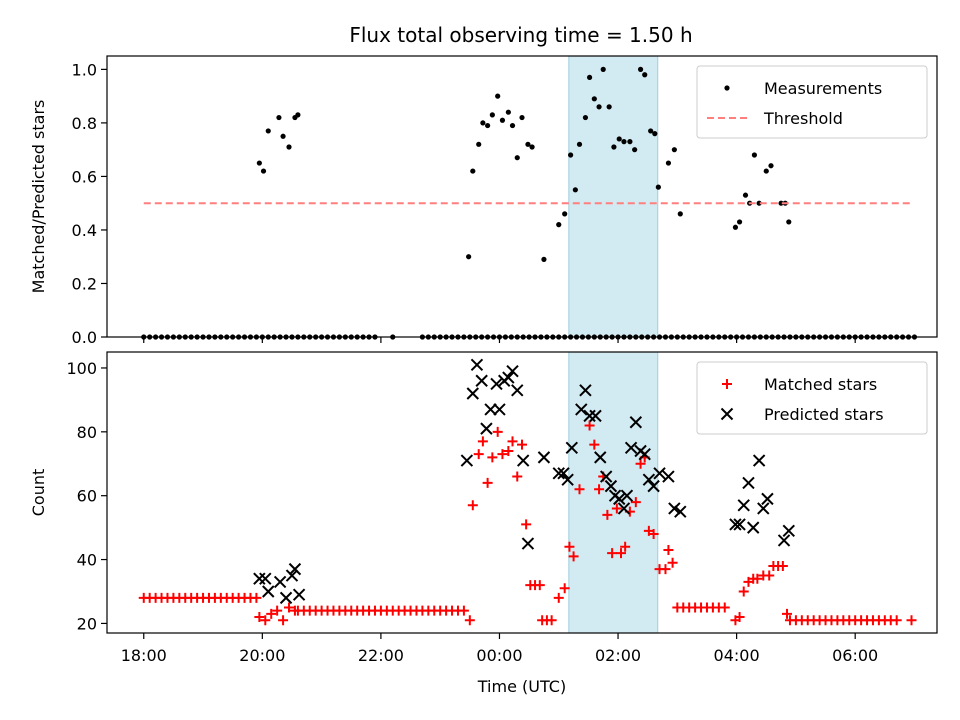 This screenshot has height=720, width=960. Describe the element at coordinates (87, 496) in the screenshot. I see `y-tick-label: 60` at that location.